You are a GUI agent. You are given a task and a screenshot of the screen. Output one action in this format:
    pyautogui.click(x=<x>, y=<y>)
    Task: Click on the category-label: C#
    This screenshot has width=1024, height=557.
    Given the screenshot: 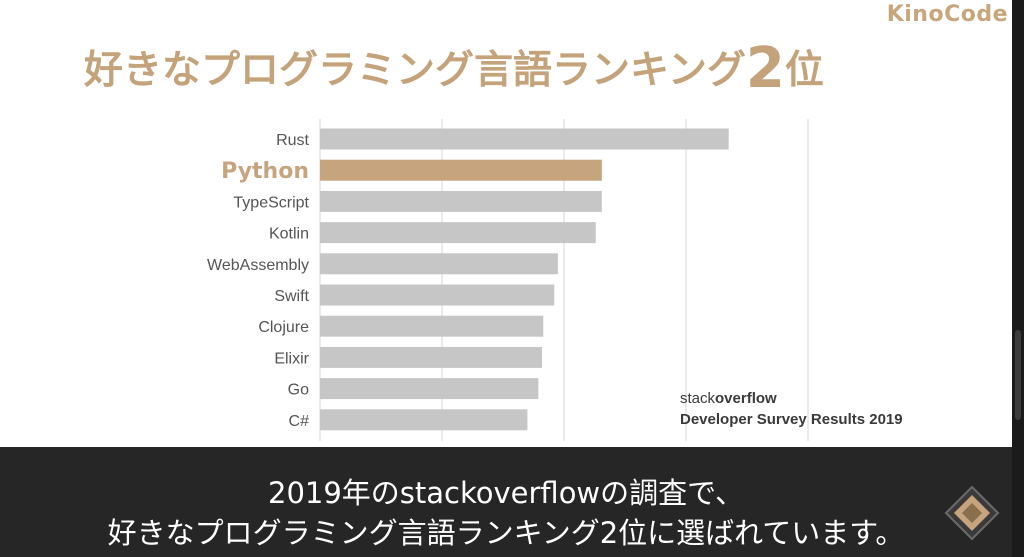 What is the action you would take?
    pyautogui.click(x=299, y=421)
    